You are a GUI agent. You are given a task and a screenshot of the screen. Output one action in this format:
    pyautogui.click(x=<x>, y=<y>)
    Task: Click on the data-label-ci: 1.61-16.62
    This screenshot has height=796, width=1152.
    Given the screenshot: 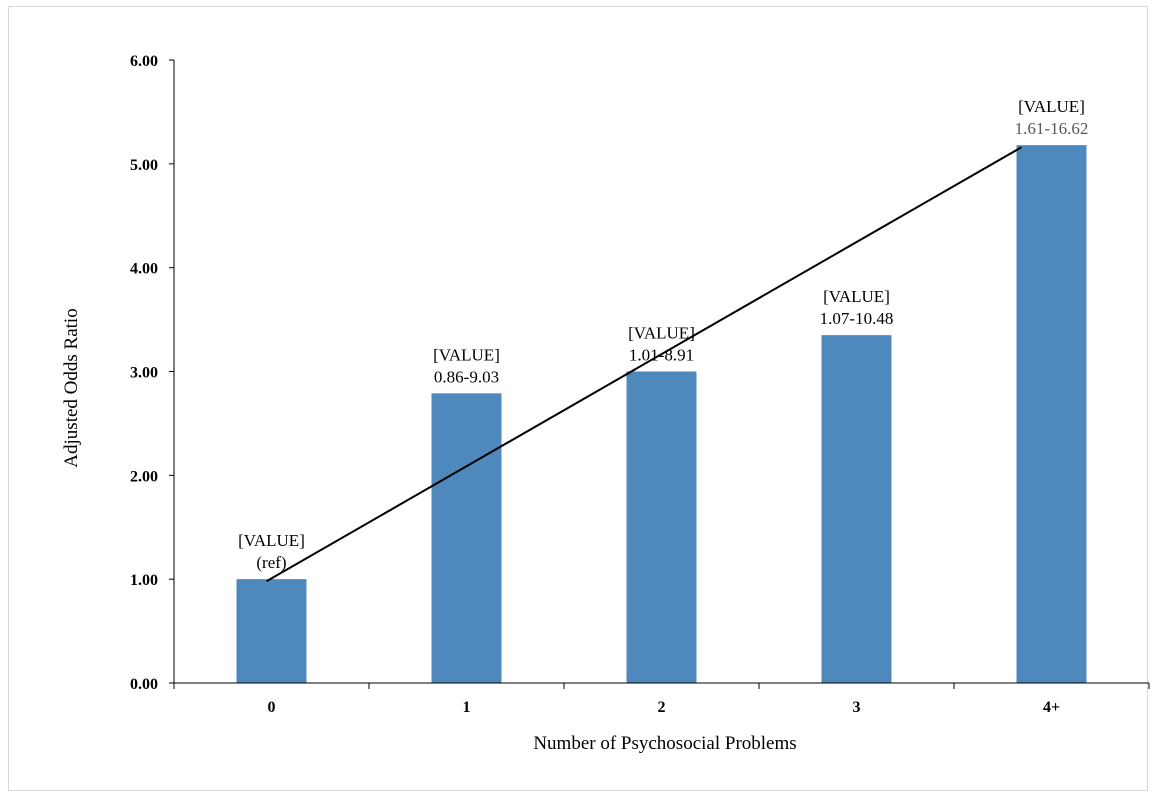 What is the action you would take?
    pyautogui.click(x=1052, y=128)
    